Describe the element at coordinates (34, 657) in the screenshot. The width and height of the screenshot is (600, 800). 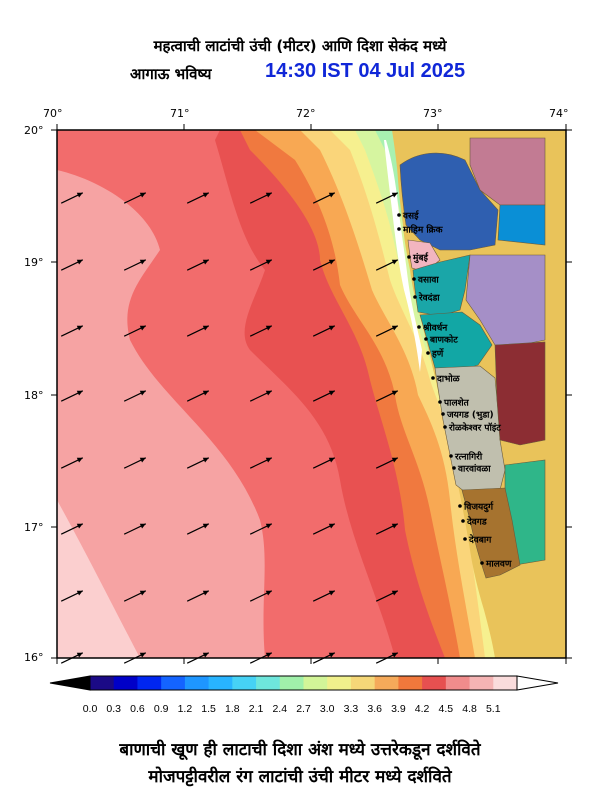
I see `y-tick-label: 16°` at that location.